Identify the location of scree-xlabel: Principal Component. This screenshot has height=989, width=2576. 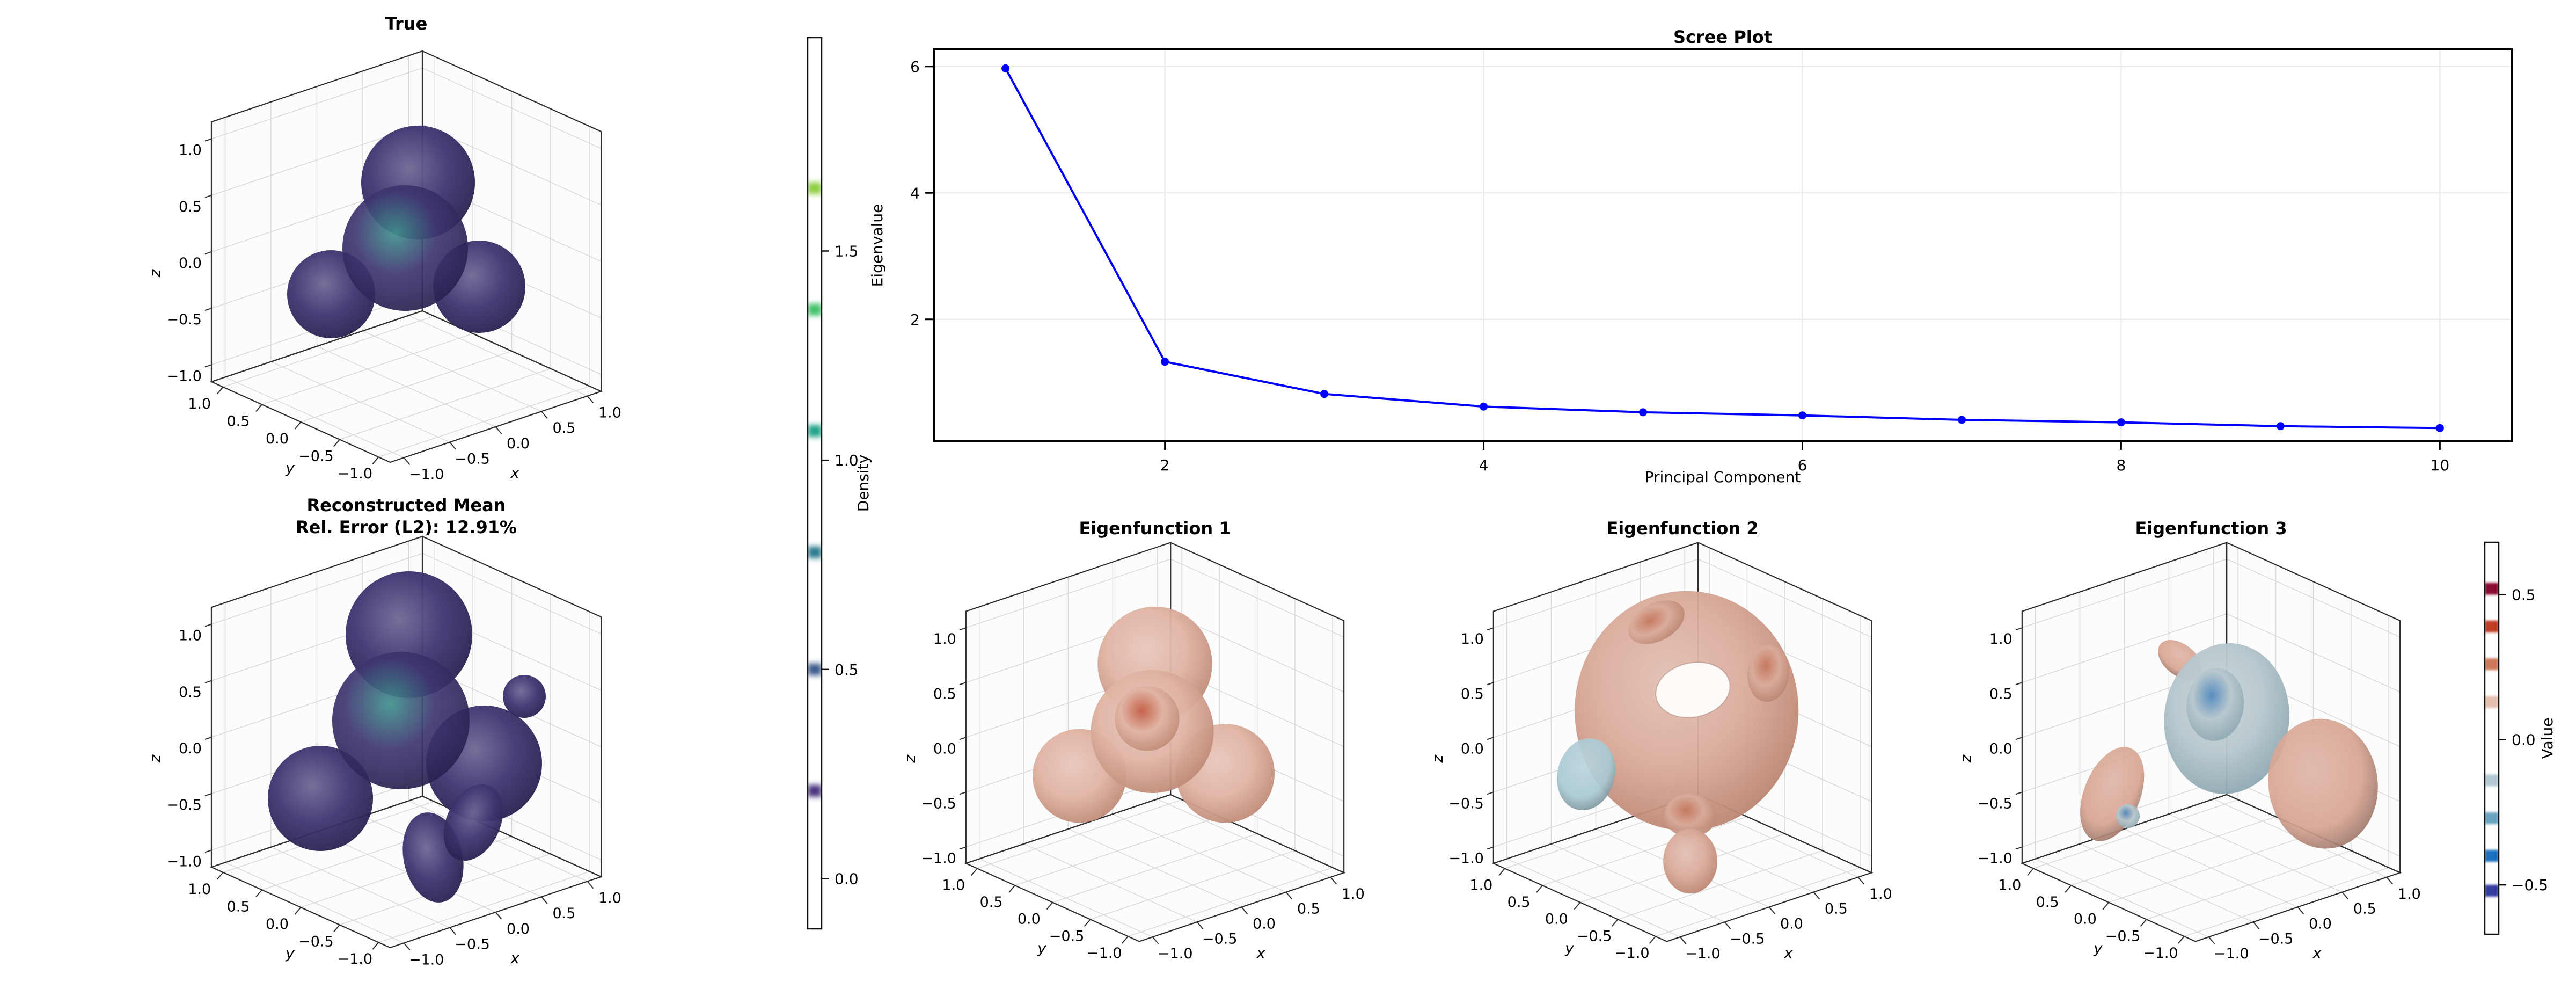
(1723, 477).